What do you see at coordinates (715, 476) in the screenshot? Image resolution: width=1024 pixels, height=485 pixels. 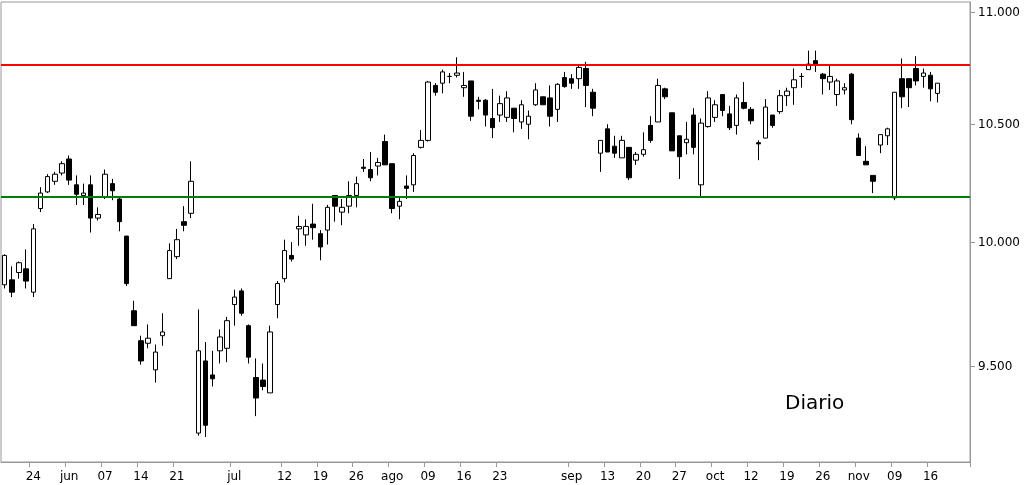 I see `x-tick-label: oct` at bounding box center [715, 476].